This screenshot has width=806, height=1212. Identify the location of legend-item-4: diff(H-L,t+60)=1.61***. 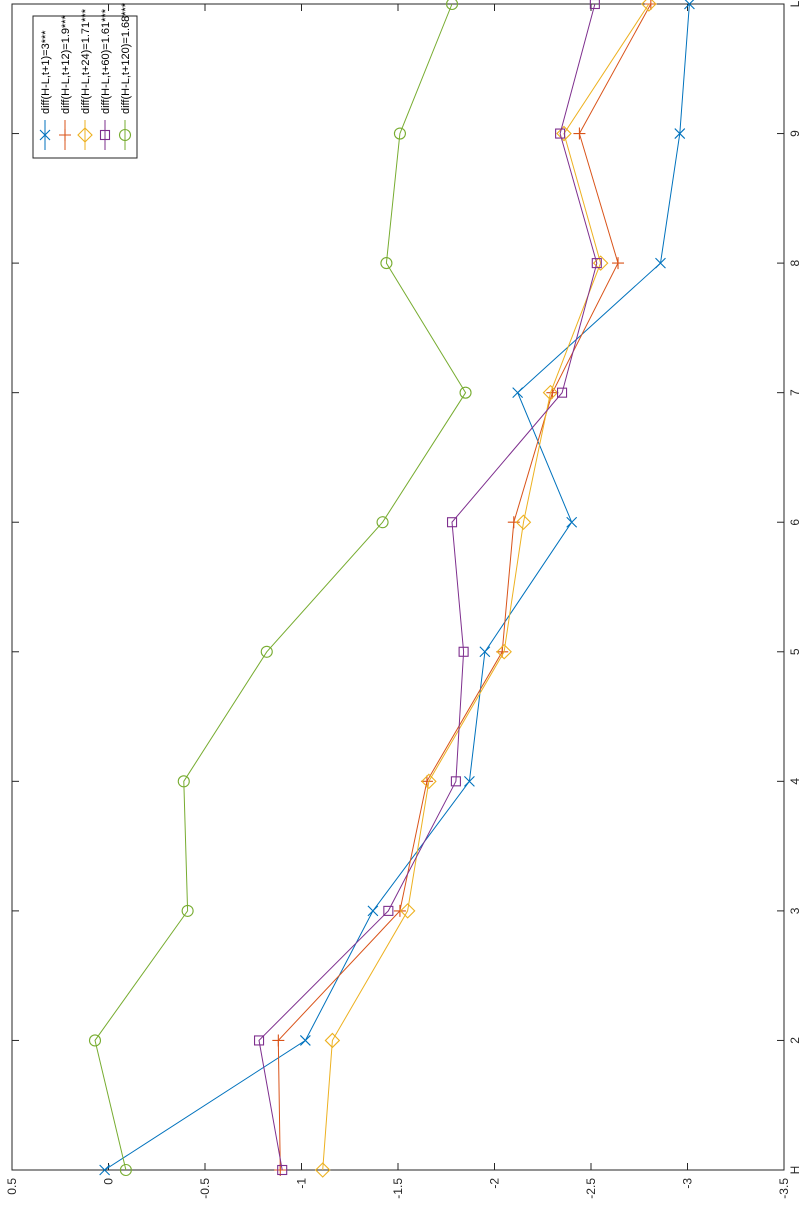
(105, 79).